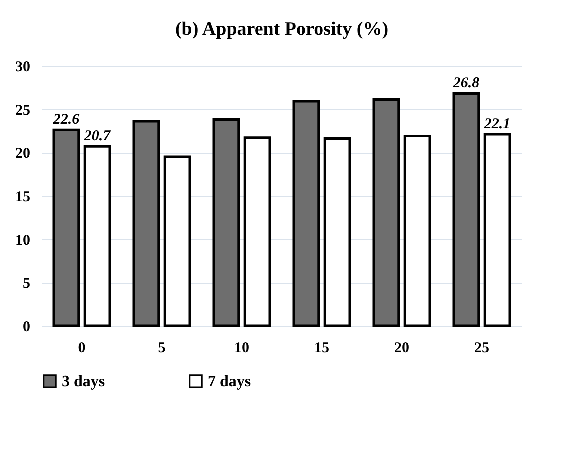 The image size is (565, 453). Describe the element at coordinates (23, 110) in the screenshot. I see `y-tick-label: 25` at that location.